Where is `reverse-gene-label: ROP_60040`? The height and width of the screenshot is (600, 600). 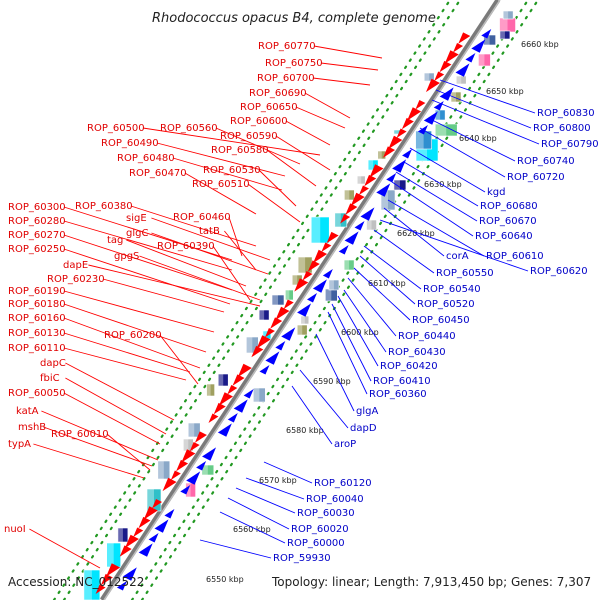
reverse-gene-label: ROP_60040 is located at coordinates (335, 499).